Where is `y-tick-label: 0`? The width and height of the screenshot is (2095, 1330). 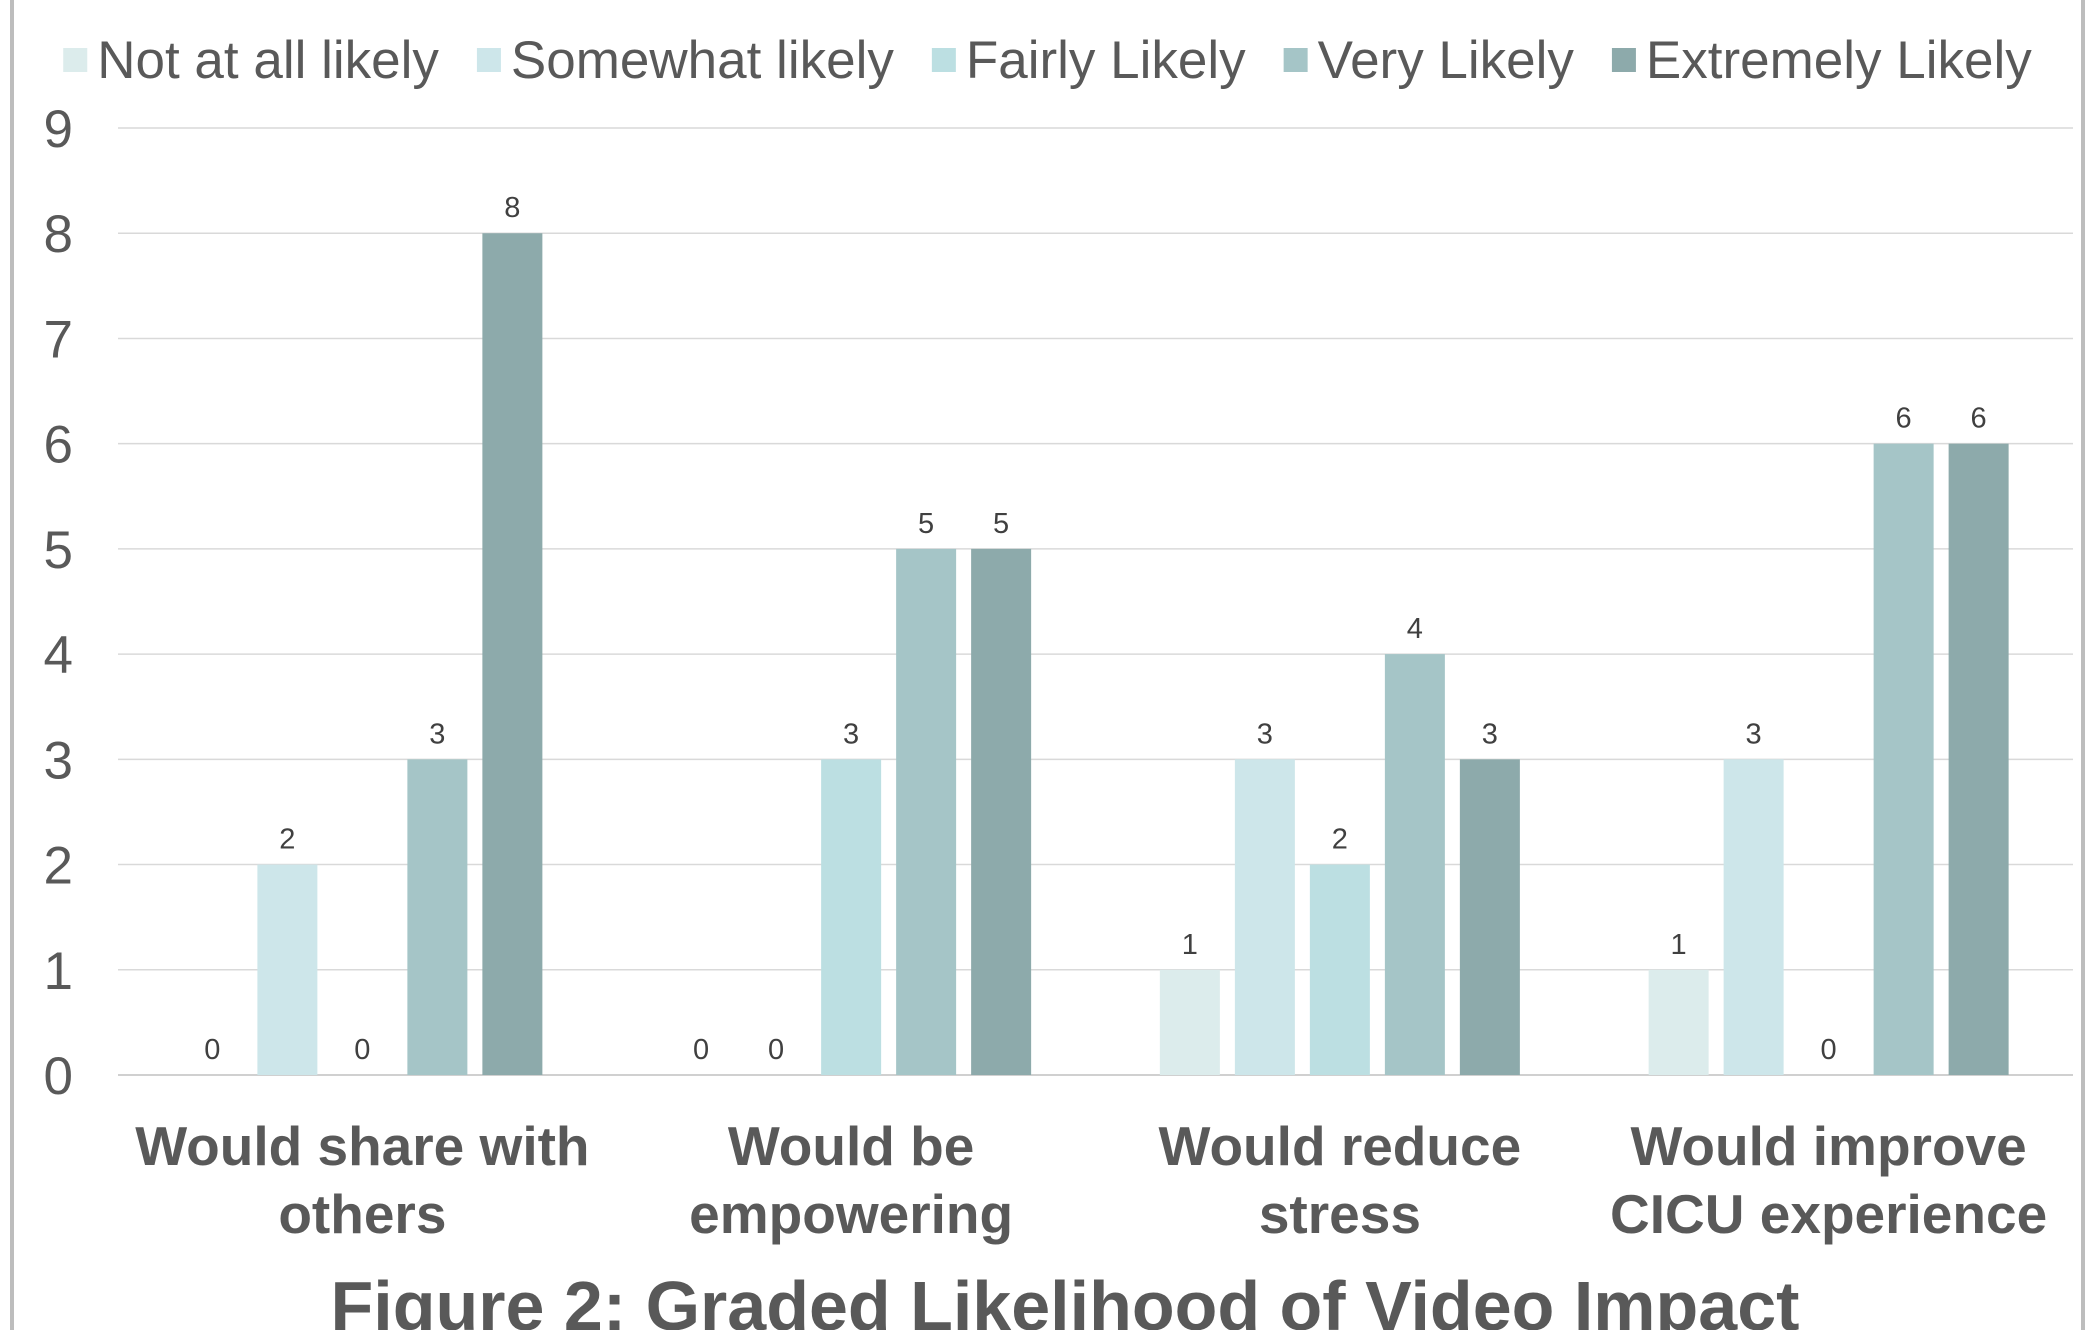
y-tick-label: 0 is located at coordinates (58, 1076).